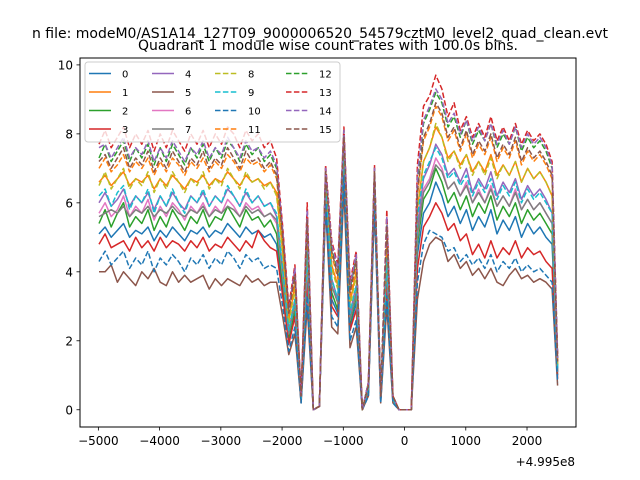  I want to click on legend-label-5: 5, so click(188, 93).